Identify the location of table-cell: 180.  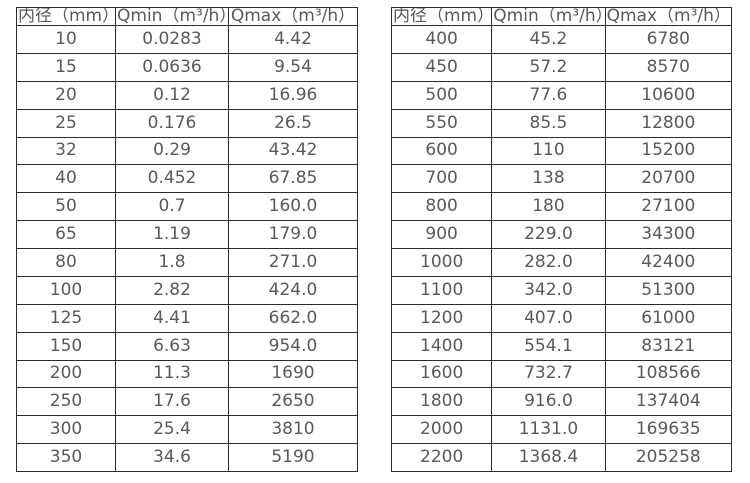
(548, 207).